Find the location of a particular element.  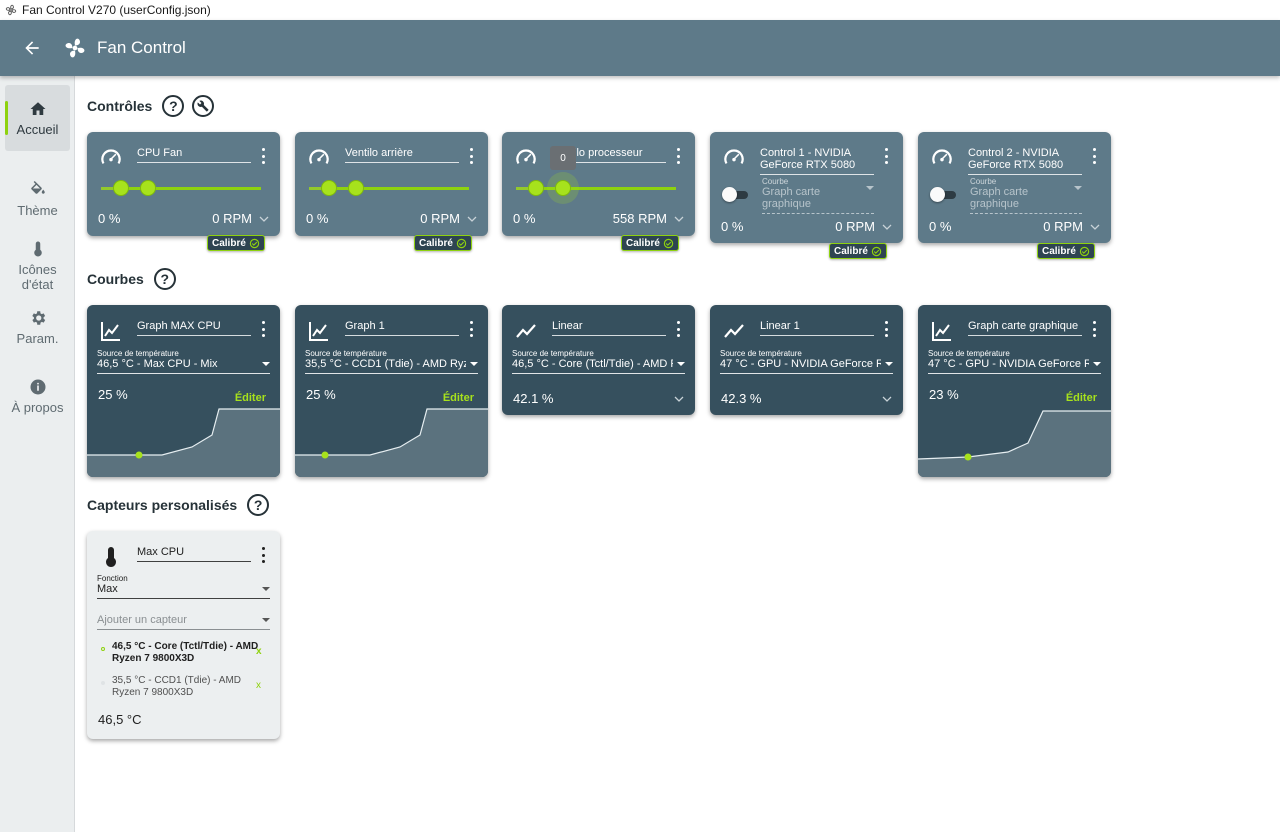

back-arrow-icon is located at coordinates (32, 48).